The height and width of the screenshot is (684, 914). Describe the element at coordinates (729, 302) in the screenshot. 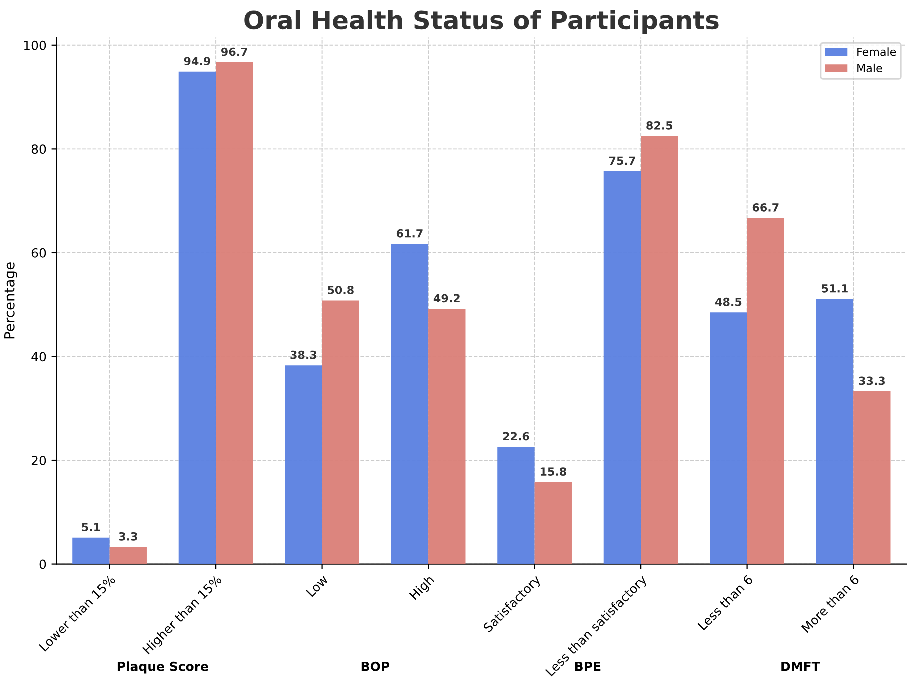

I see `data-label: 48.5` at that location.